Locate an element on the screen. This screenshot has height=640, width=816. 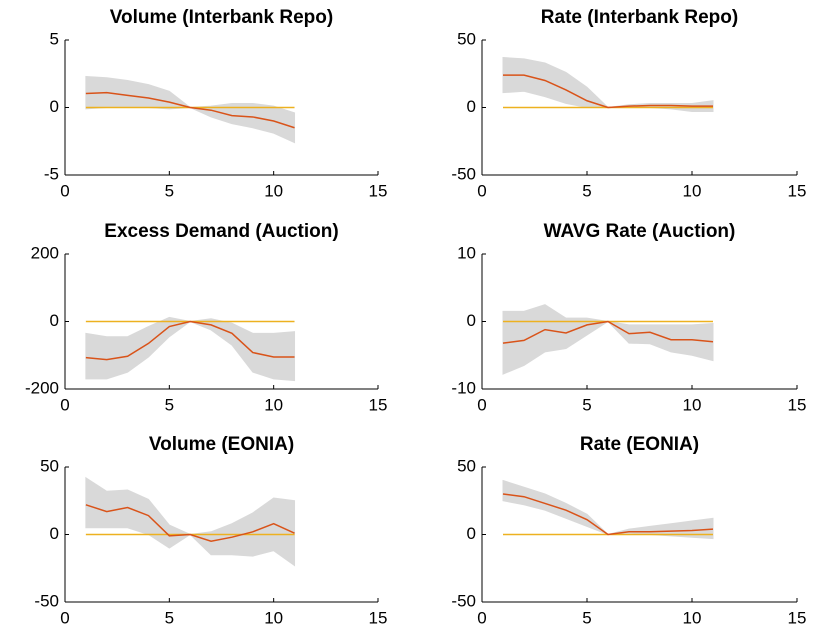
y-tick-label: -5 is located at coordinates (51, 173).